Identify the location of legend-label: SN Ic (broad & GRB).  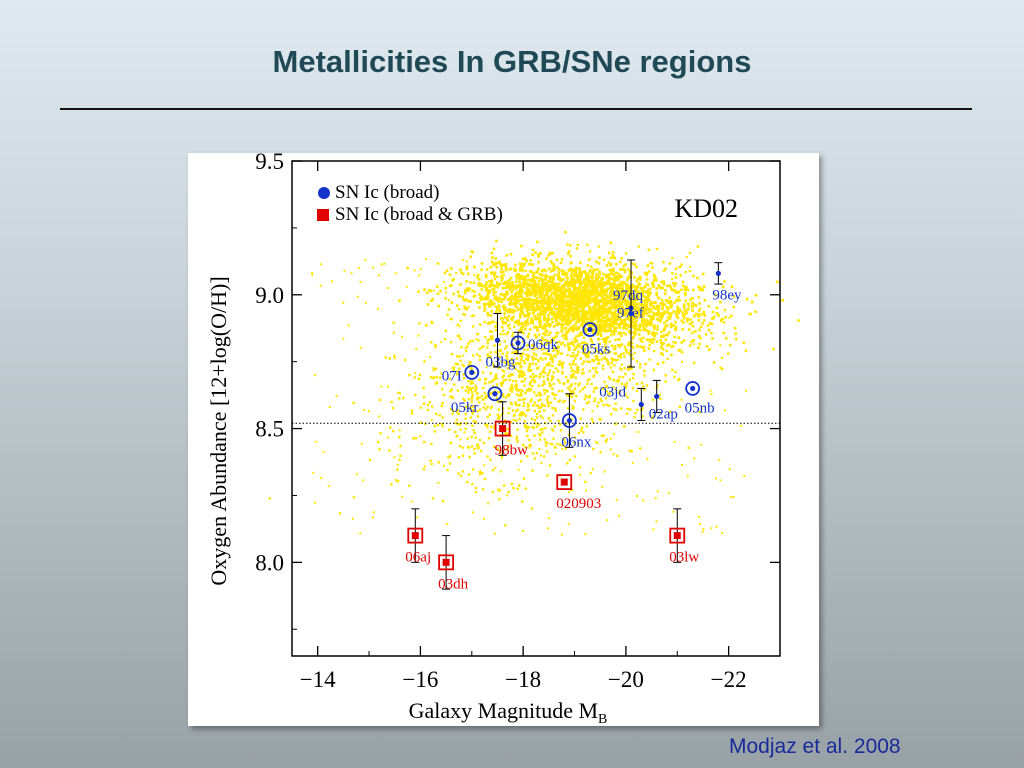
(419, 214).